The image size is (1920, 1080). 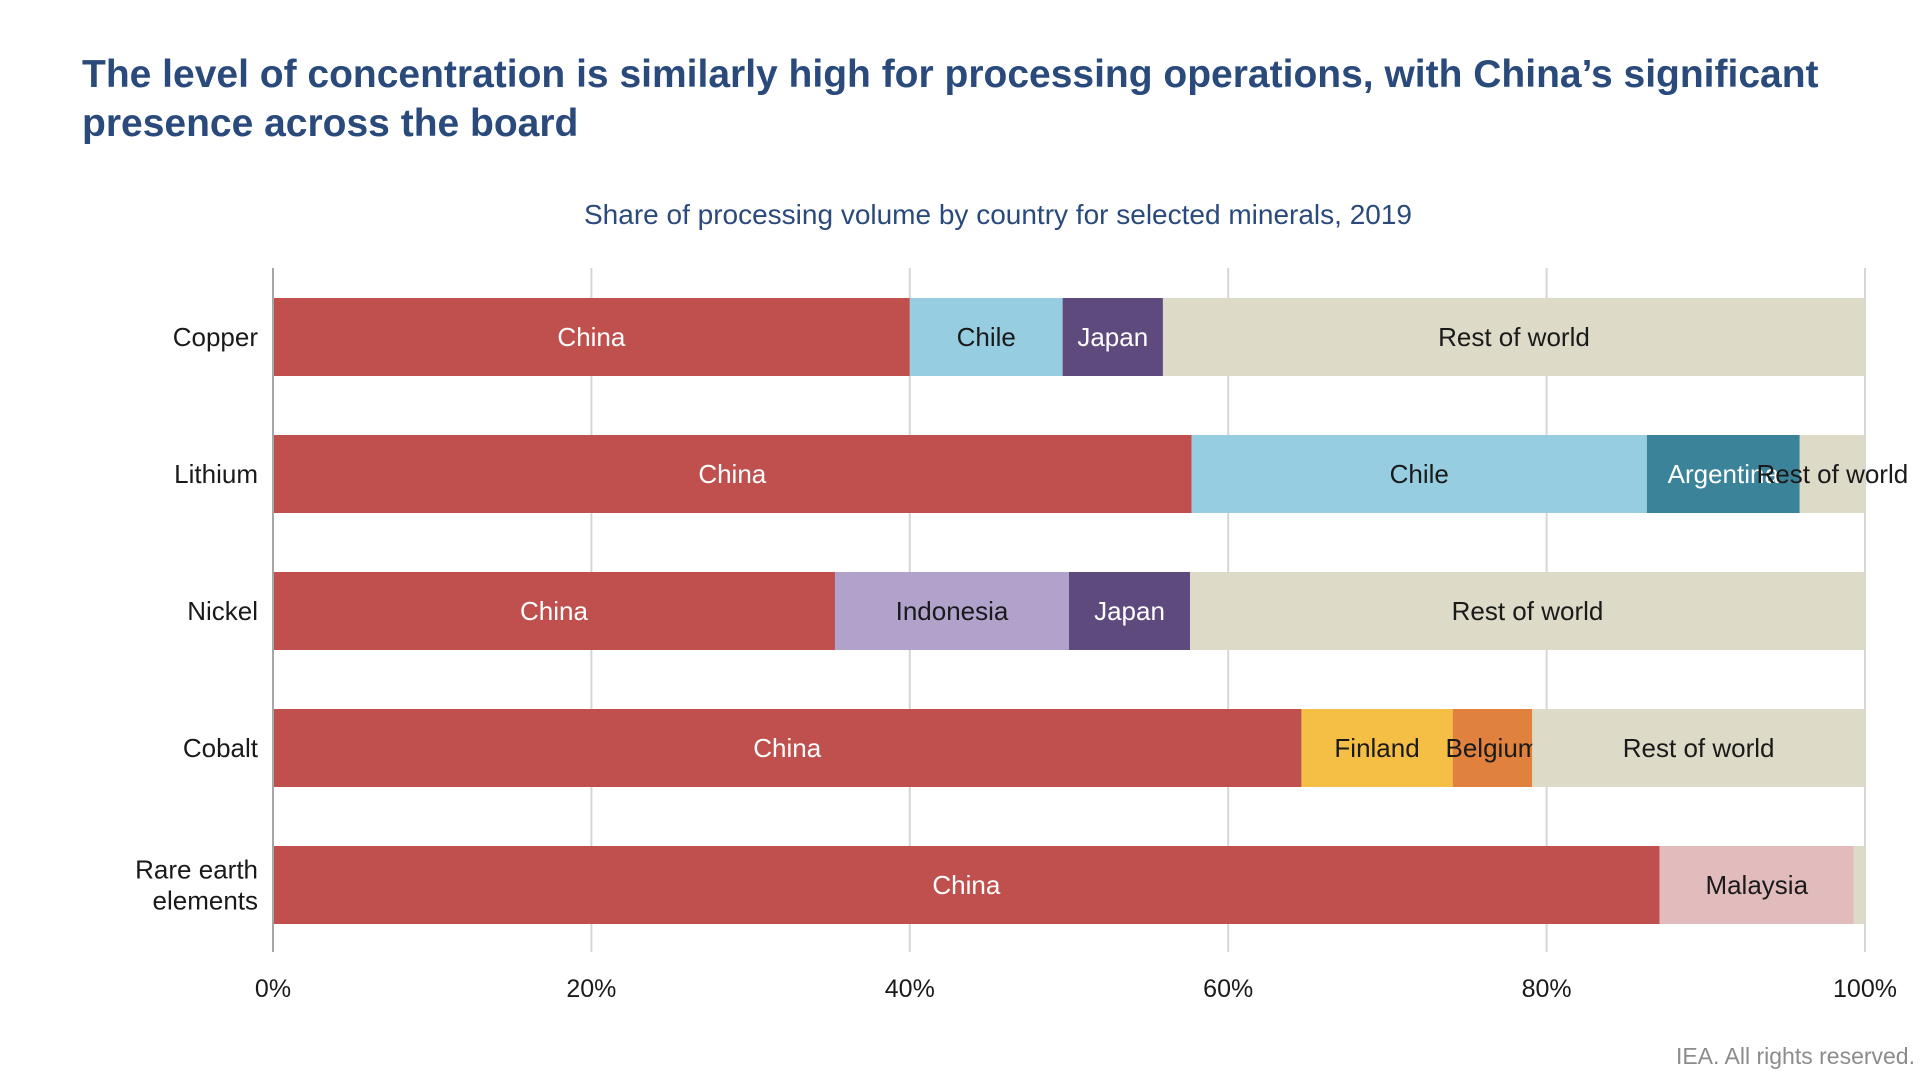 I want to click on bar-data-label: Indonesia, so click(x=952, y=611).